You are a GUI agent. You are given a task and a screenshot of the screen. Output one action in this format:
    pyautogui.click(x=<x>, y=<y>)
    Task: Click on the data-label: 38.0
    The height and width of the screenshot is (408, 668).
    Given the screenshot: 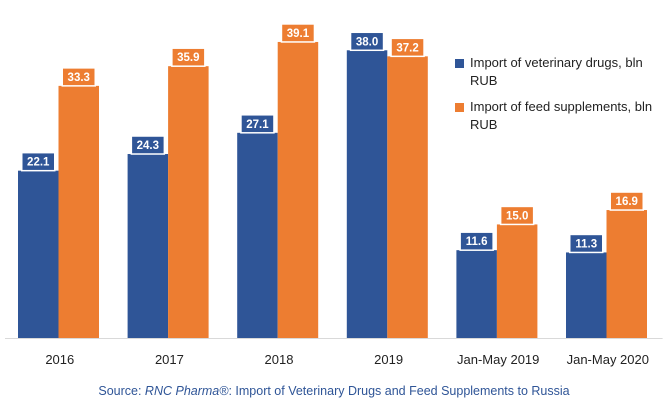 What is the action you would take?
    pyautogui.click(x=367, y=42)
    